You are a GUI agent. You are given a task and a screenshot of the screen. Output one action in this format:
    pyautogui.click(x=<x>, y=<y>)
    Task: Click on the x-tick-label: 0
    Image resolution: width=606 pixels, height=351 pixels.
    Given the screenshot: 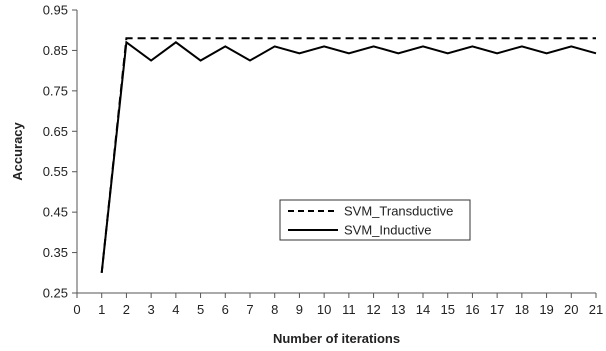 What is the action you would take?
    pyautogui.click(x=76, y=309)
    